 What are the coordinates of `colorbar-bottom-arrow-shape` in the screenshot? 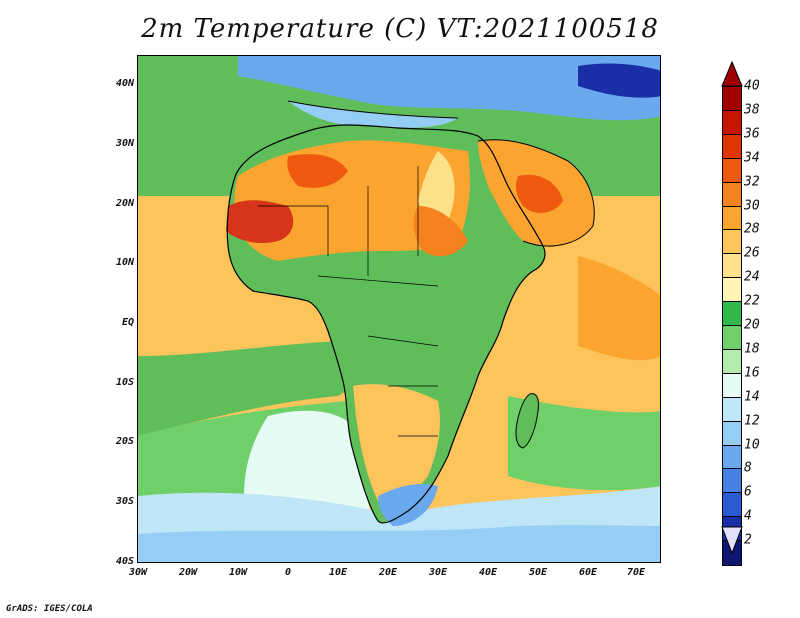 It's located at (732, 540).